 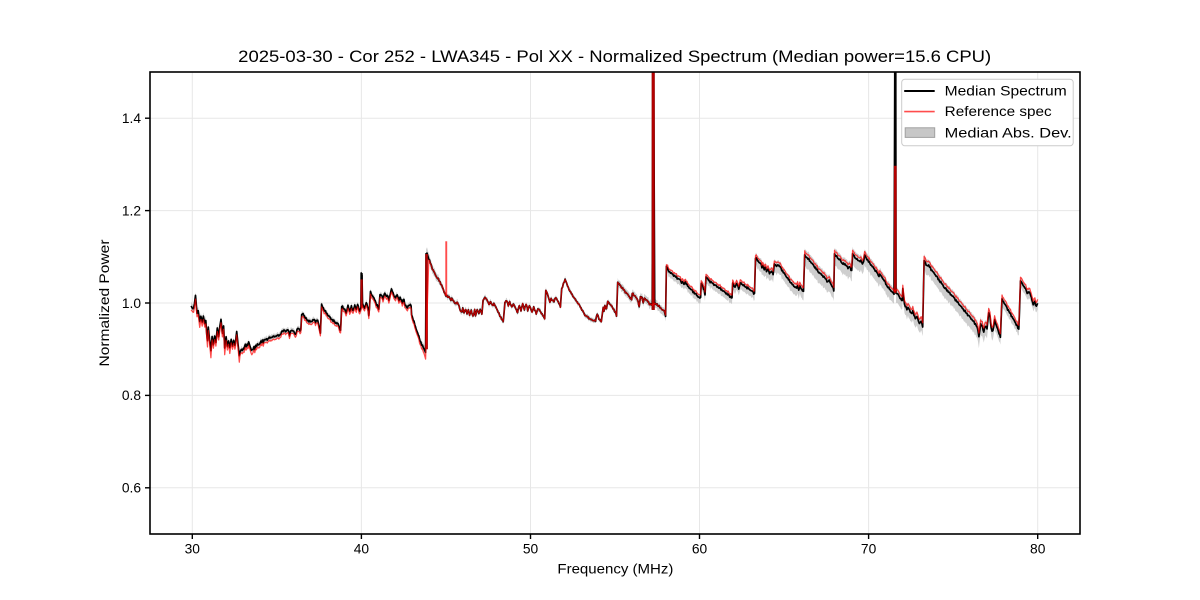 What do you see at coordinates (132, 488) in the screenshot?
I see `svg-text: 0.6` at bounding box center [132, 488].